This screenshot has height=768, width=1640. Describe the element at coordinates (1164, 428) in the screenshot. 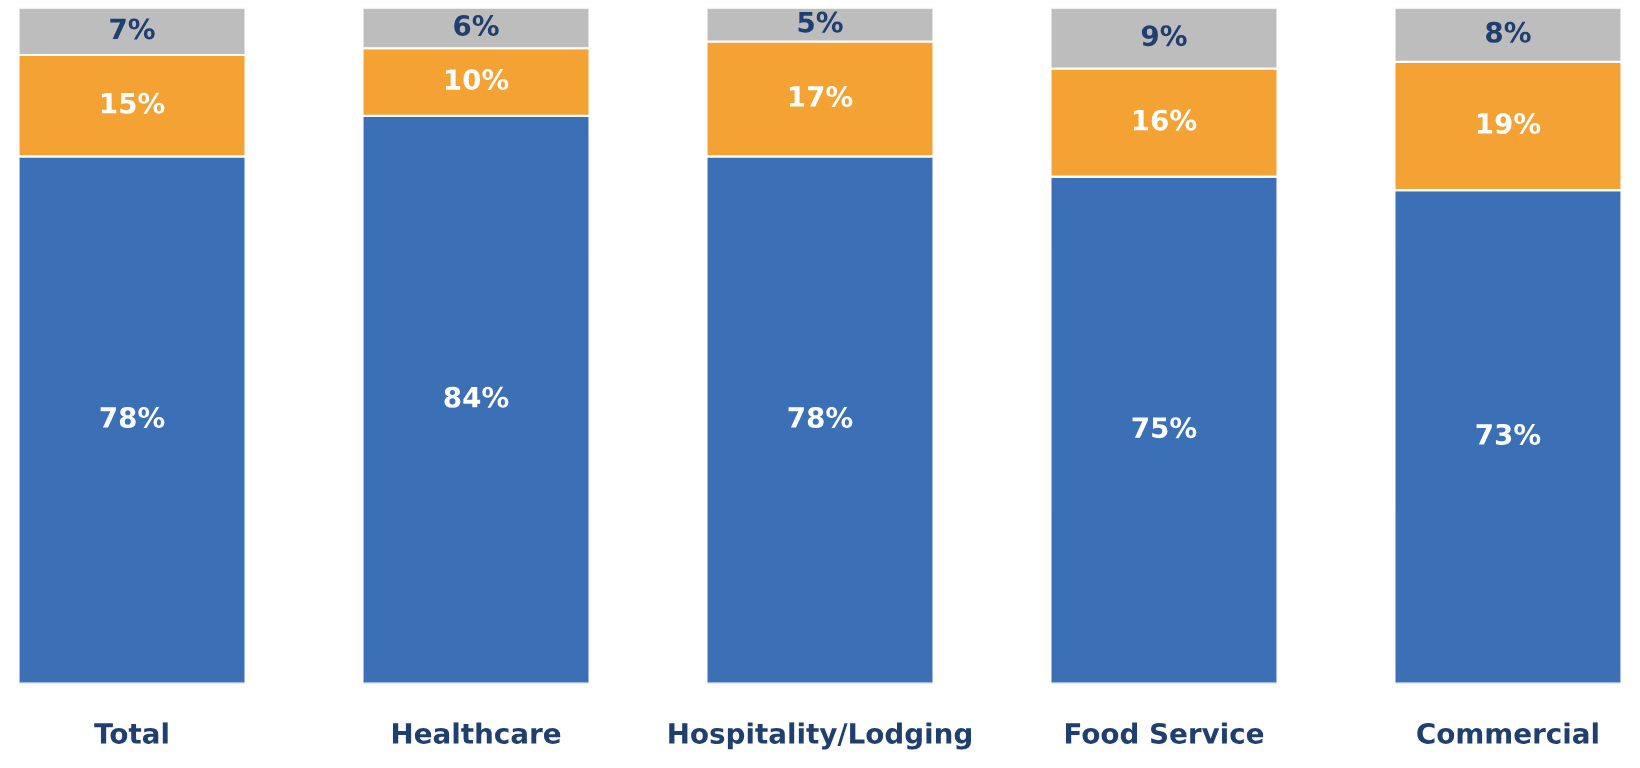

I see `data-label: 75%` at that location.